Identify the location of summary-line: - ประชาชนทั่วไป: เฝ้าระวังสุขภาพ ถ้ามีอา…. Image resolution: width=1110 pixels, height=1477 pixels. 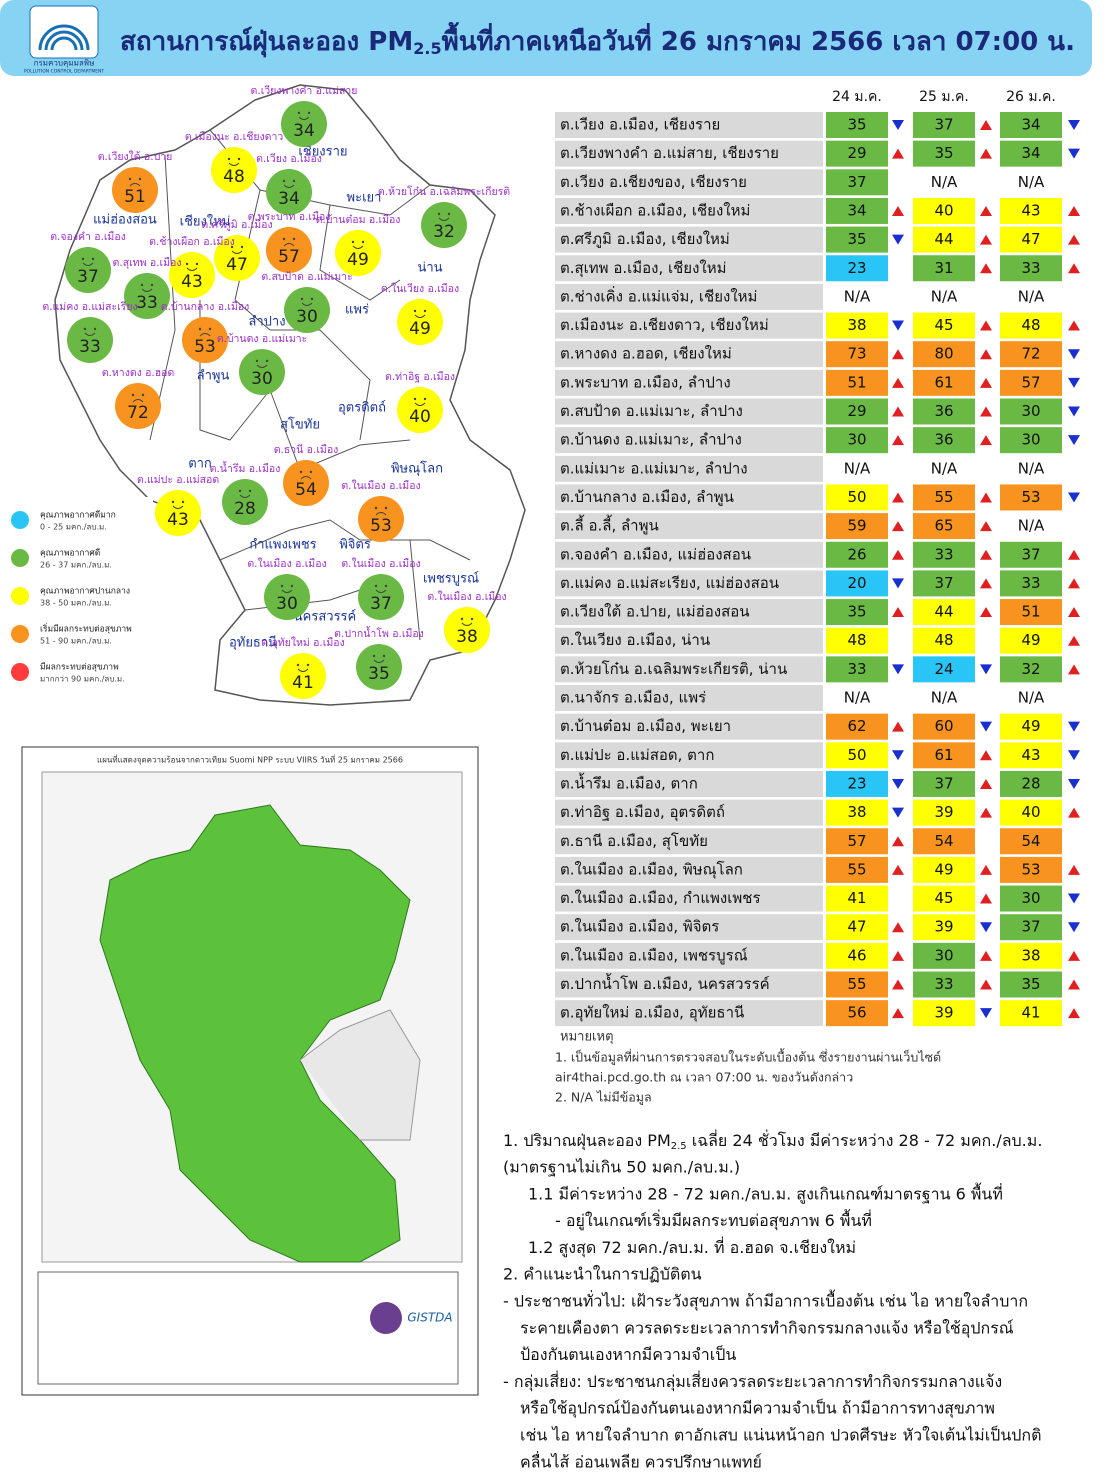
(765, 1301).